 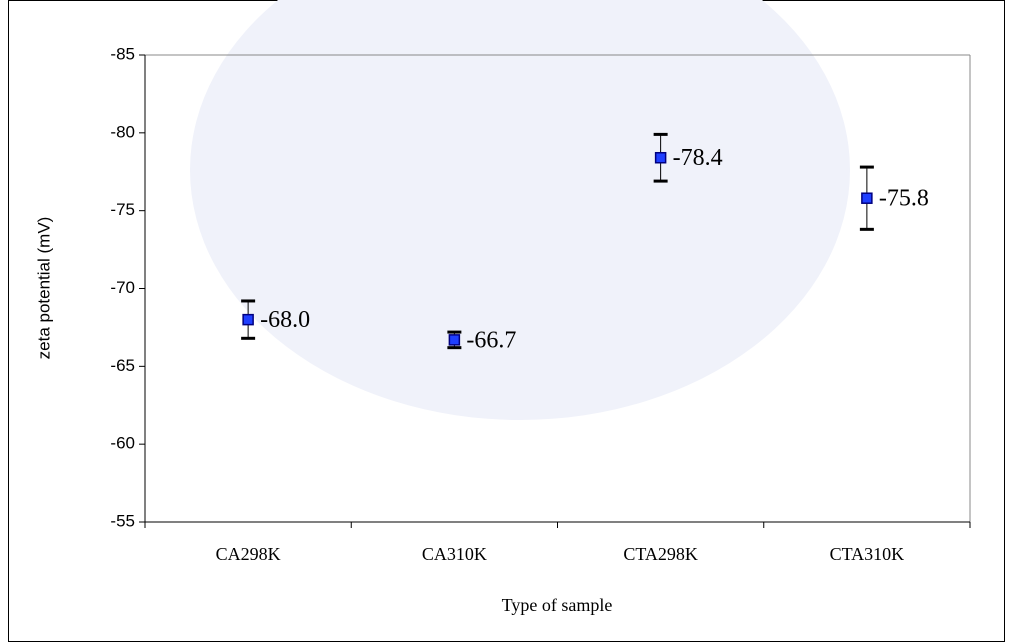 I want to click on x-tick-label: CTA298K, so click(x=660, y=554).